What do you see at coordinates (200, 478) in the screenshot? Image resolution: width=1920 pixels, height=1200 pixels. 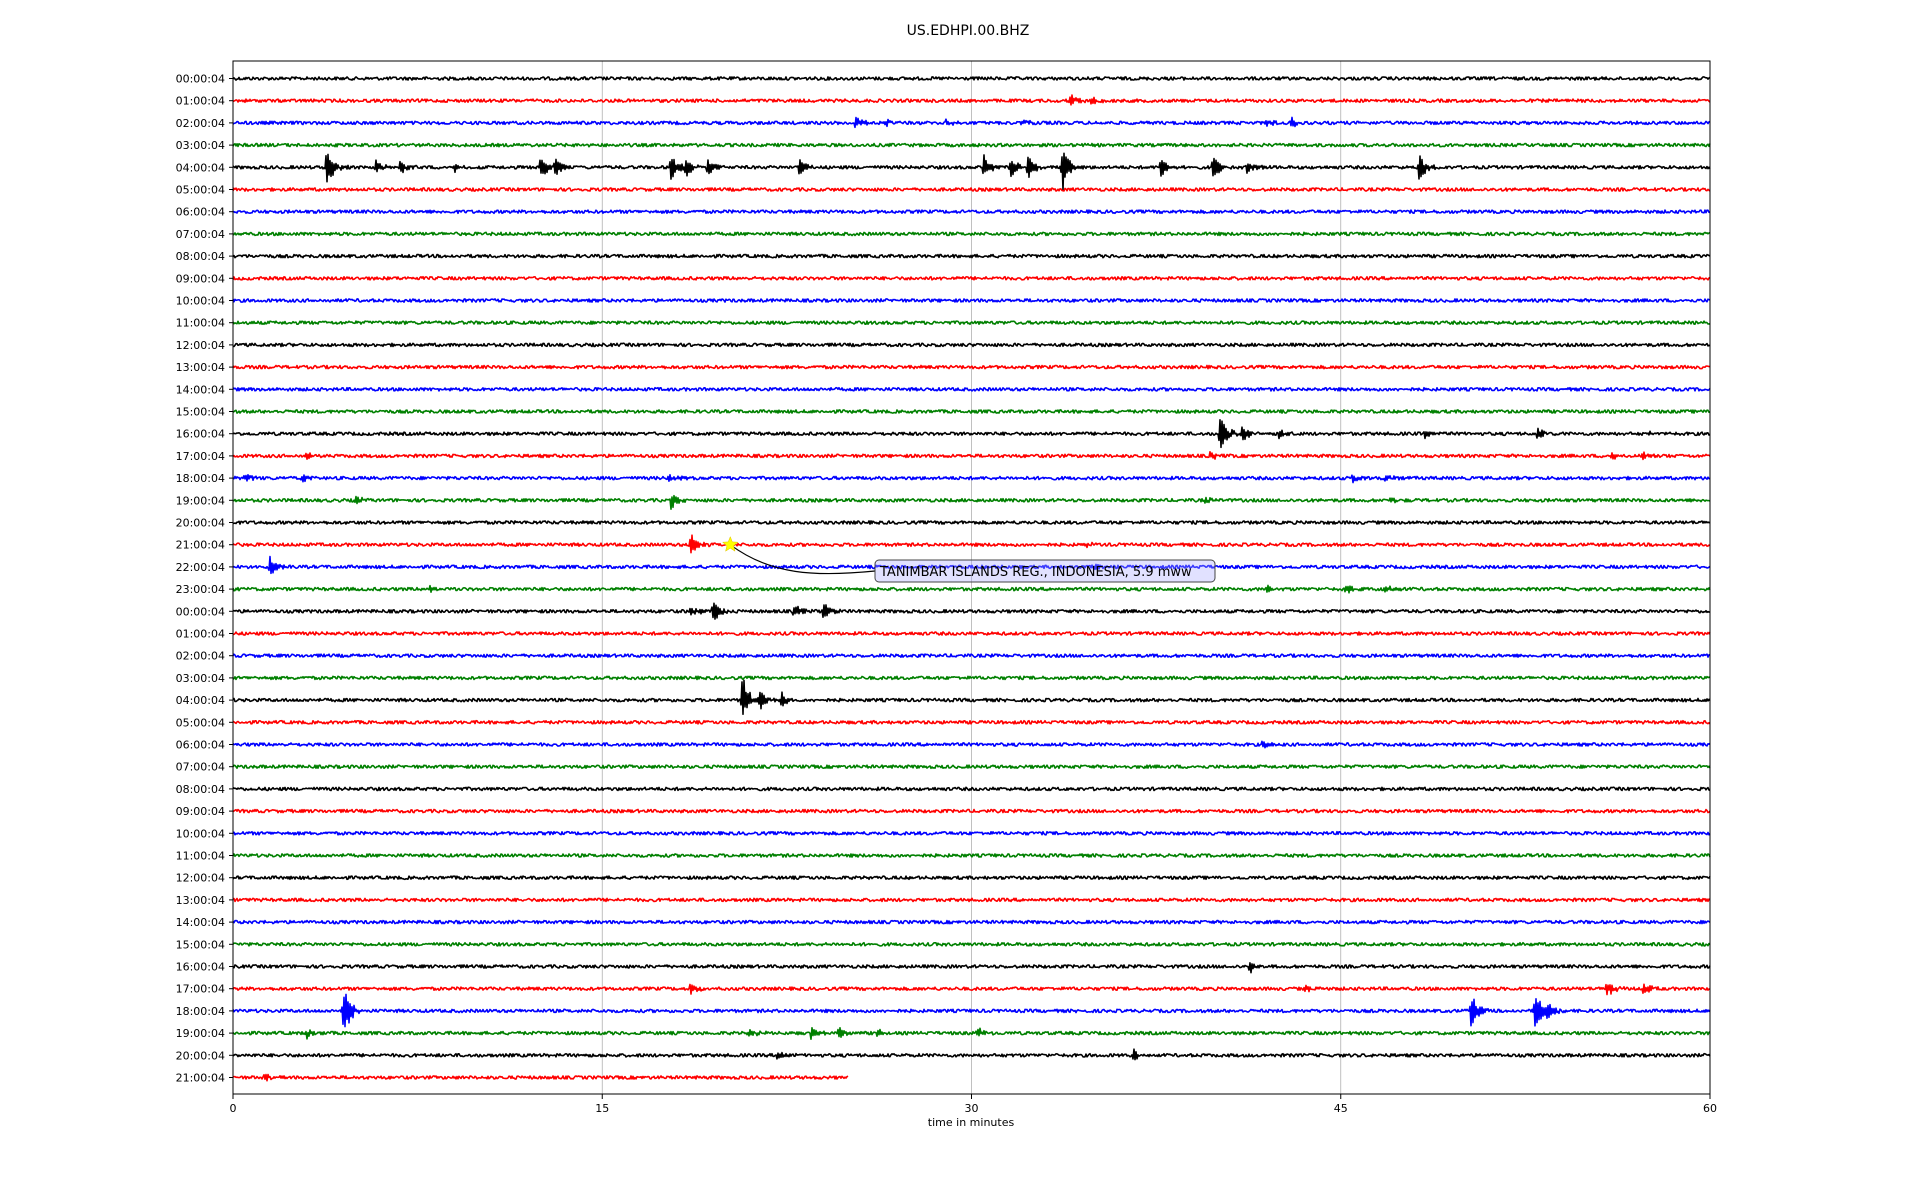 I see `row-time-label: 18:00:04` at bounding box center [200, 478].